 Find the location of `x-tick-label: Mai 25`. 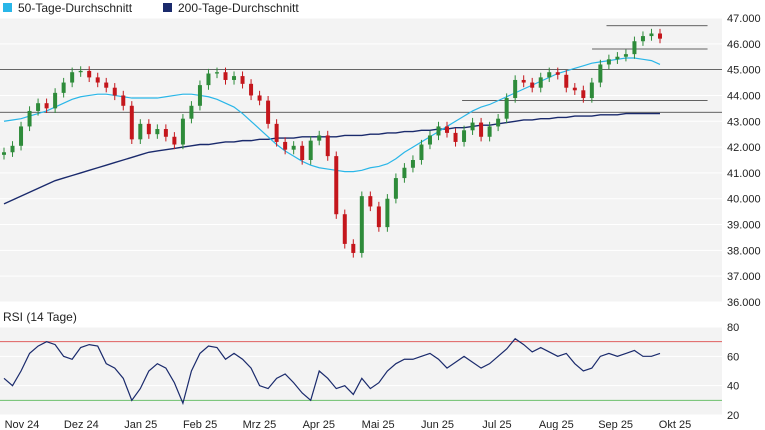

x-tick-label: Mai 25 is located at coordinates (378, 424).